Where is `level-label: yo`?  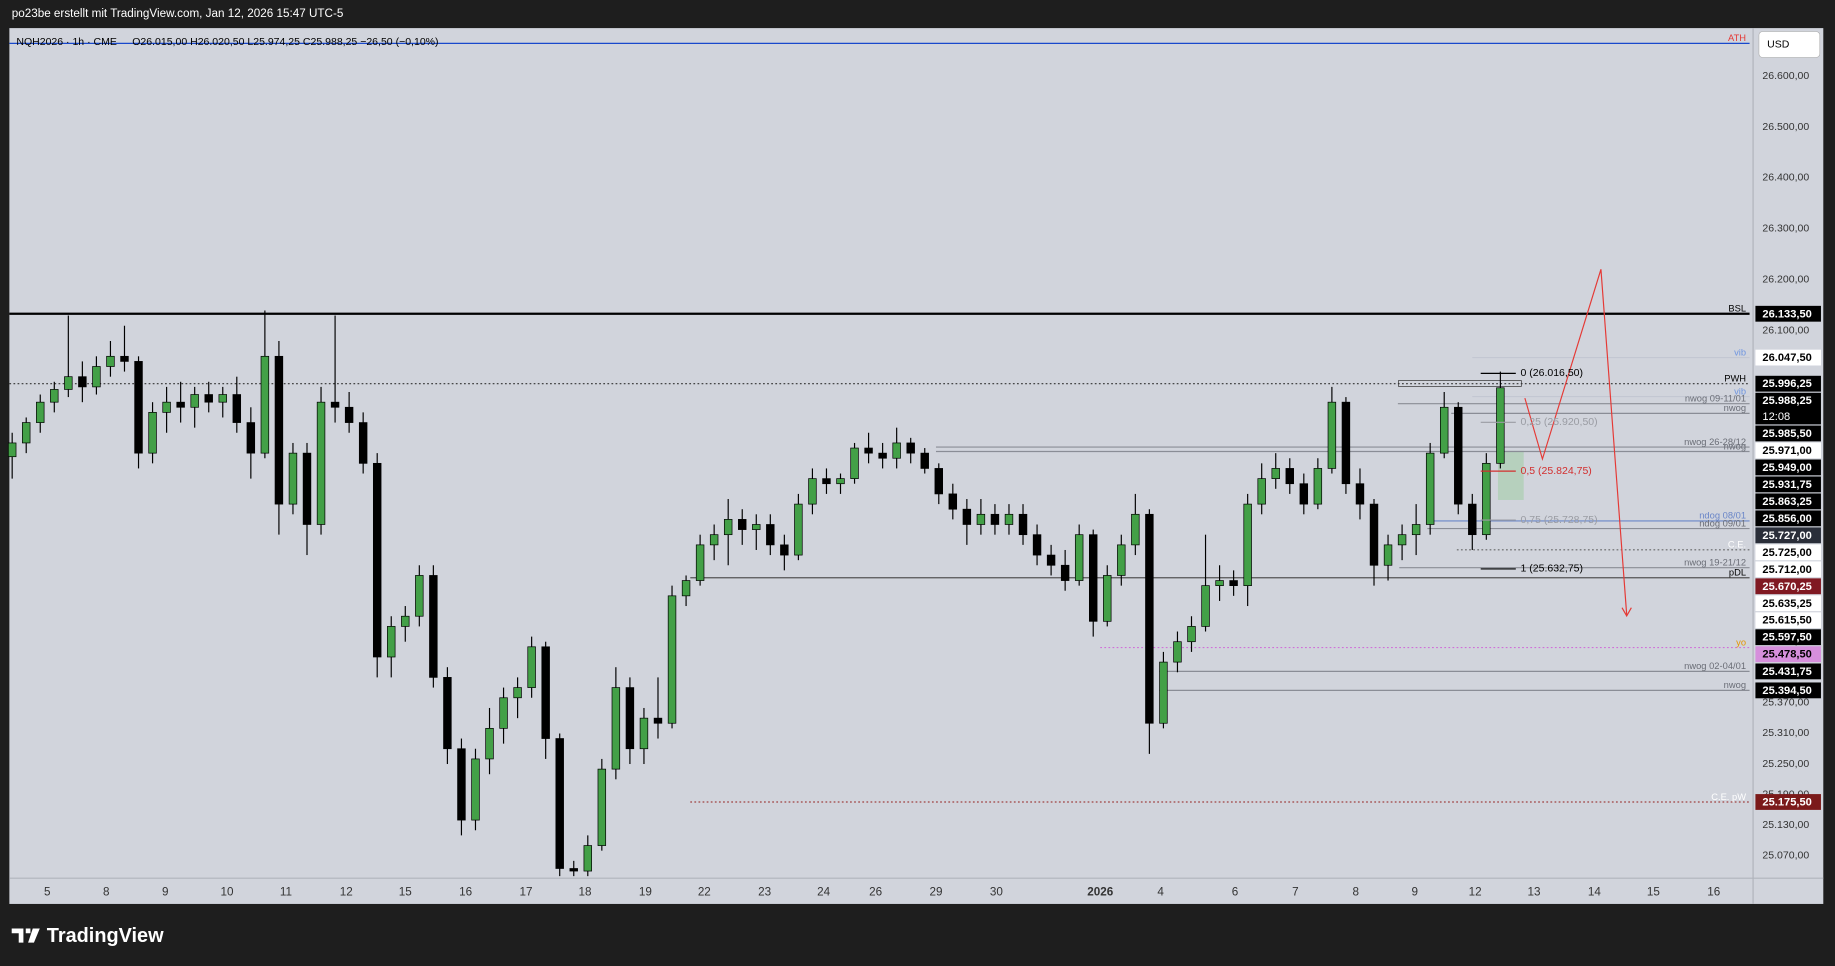
level-label: yo is located at coordinates (1741, 642).